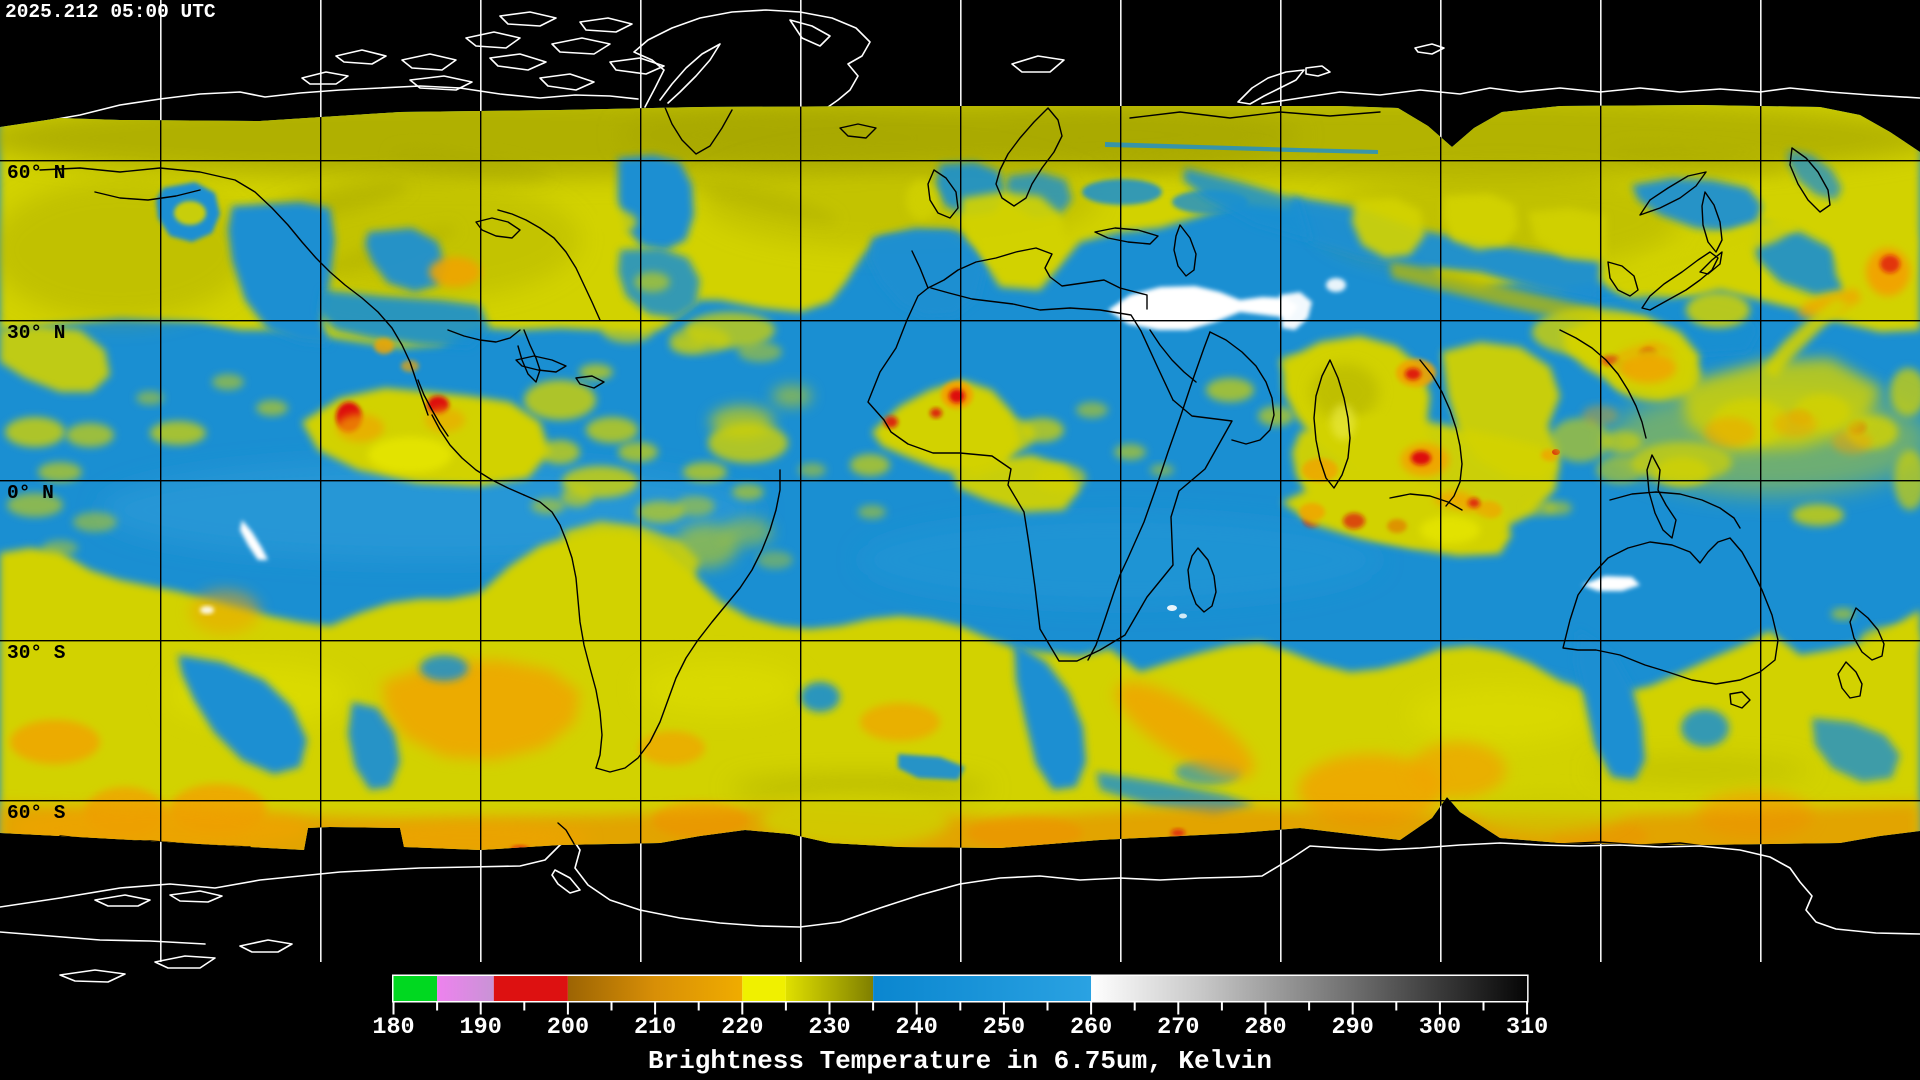  Describe the element at coordinates (655, 1027) in the screenshot. I see `svg-text: 210` at that location.